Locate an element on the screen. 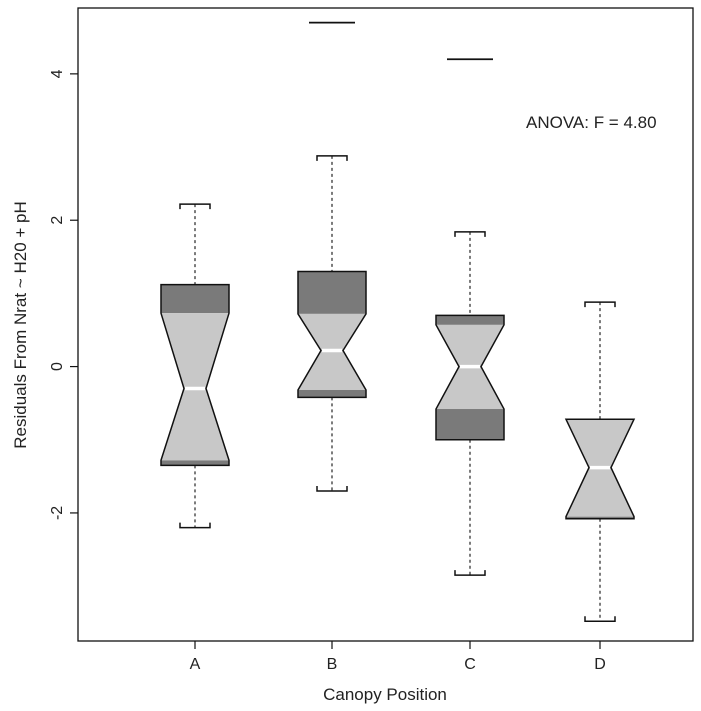 Image resolution: width=701 pixels, height=711 pixels. y-tick-label: 0 is located at coordinates (57, 366).